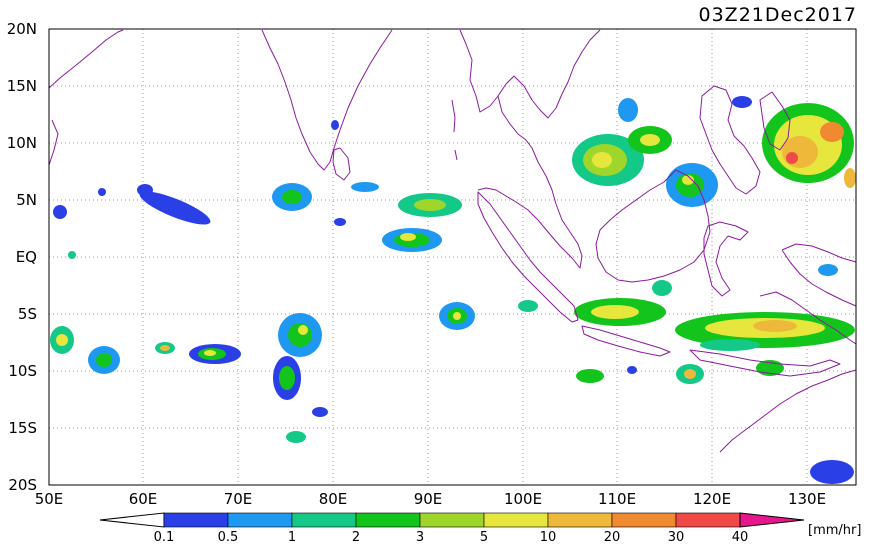  What do you see at coordinates (548, 537) in the screenshot?
I see `colorbar-tick-label: 10` at bounding box center [548, 537].